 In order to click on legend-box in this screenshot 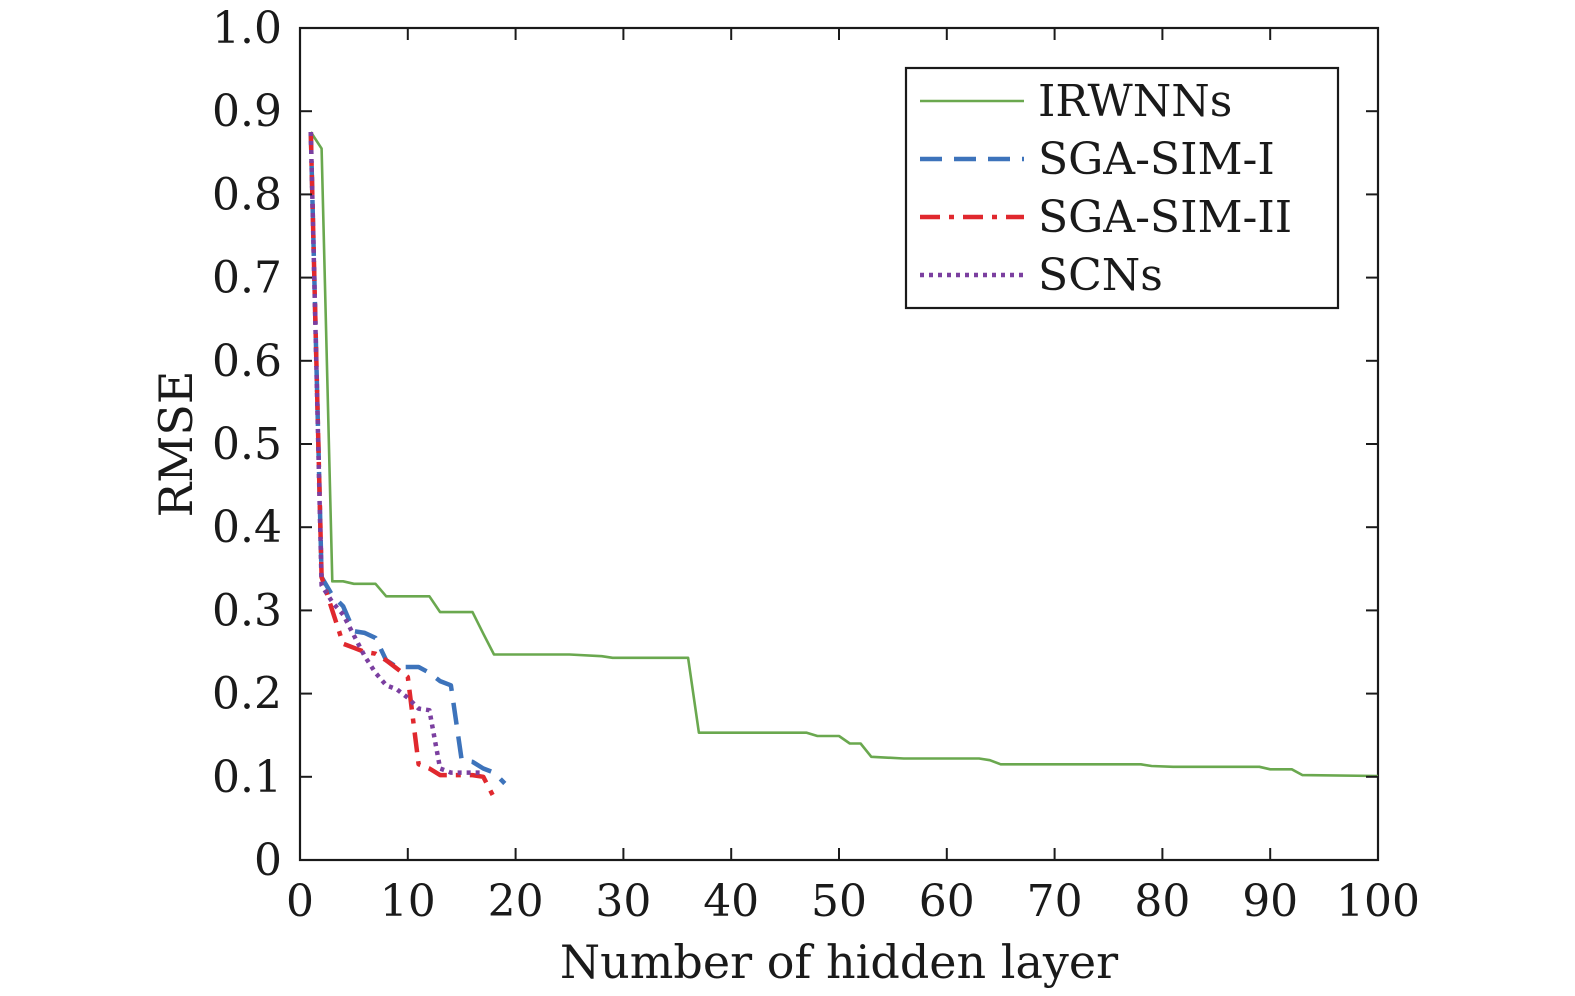, I will do `click(1122, 188)`.